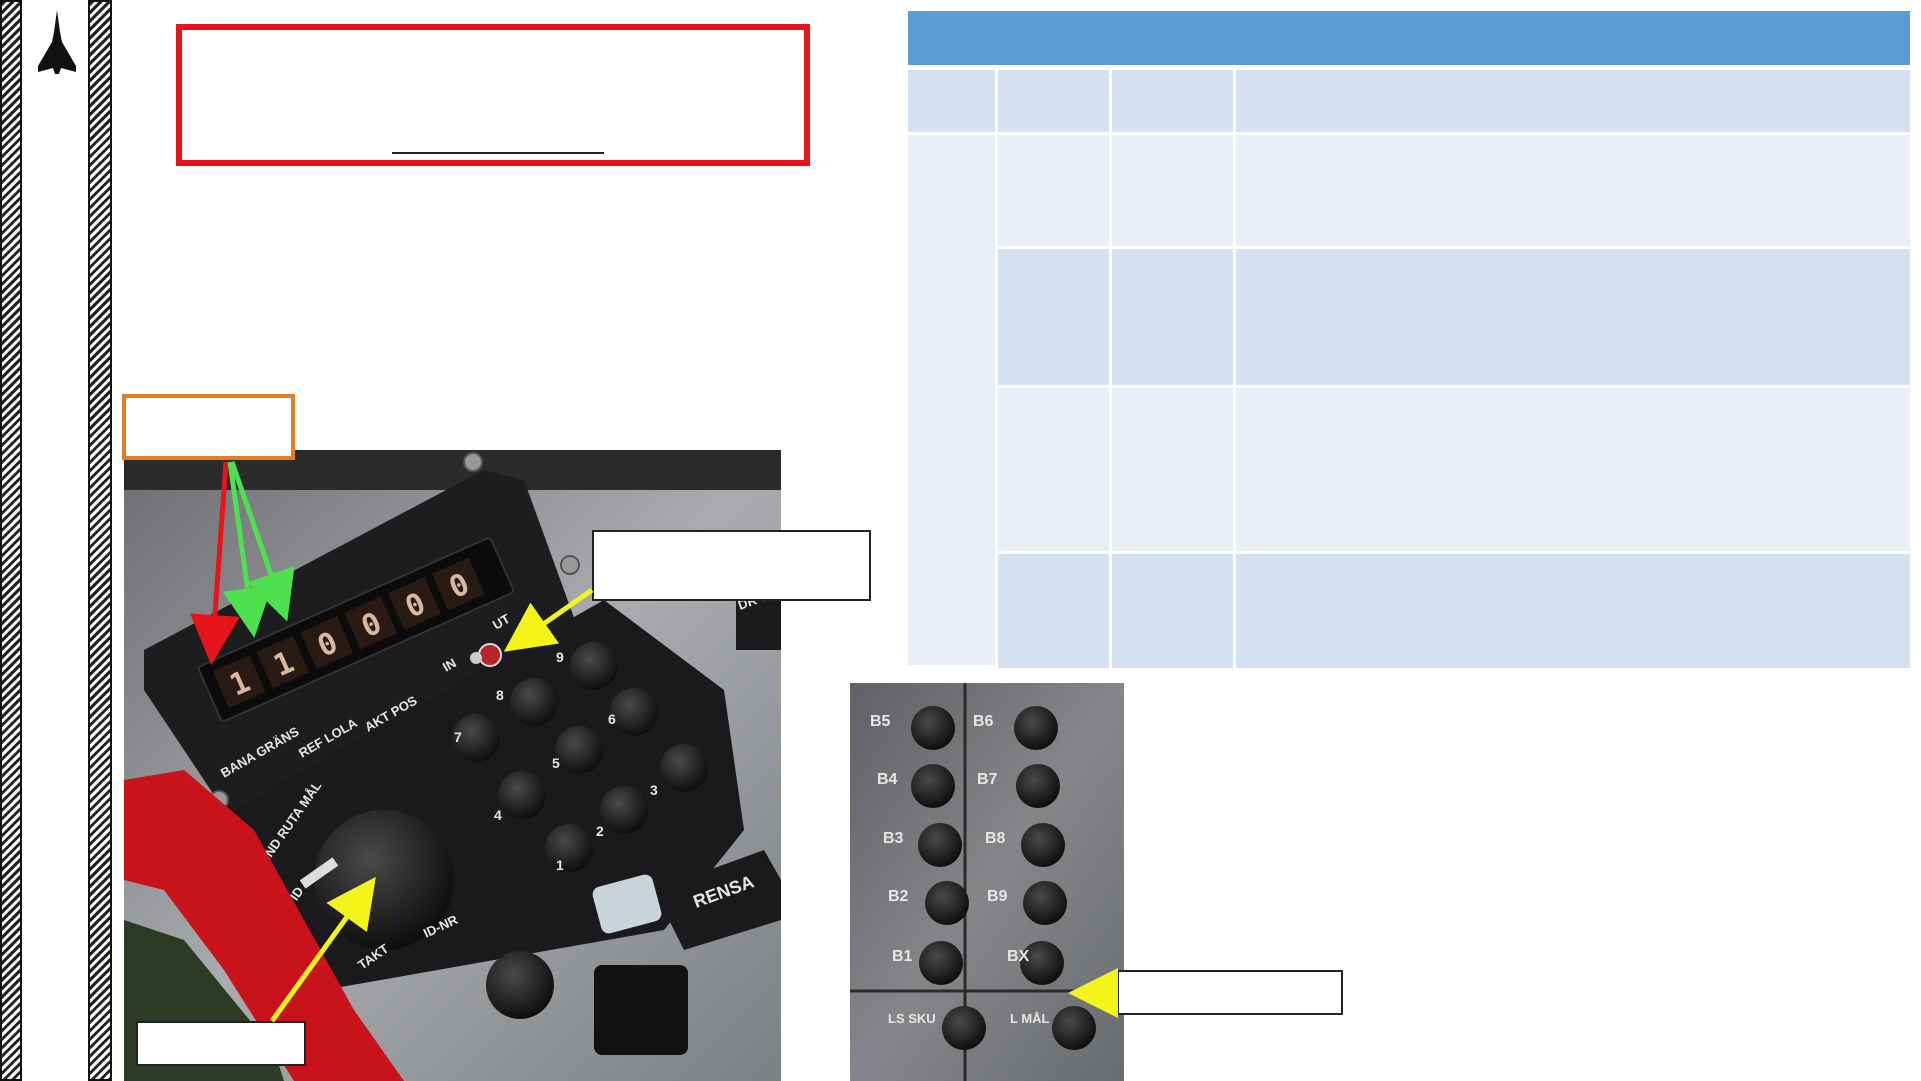 The width and height of the screenshot is (1921, 1081). I want to click on orange-callout-box, so click(208, 427).